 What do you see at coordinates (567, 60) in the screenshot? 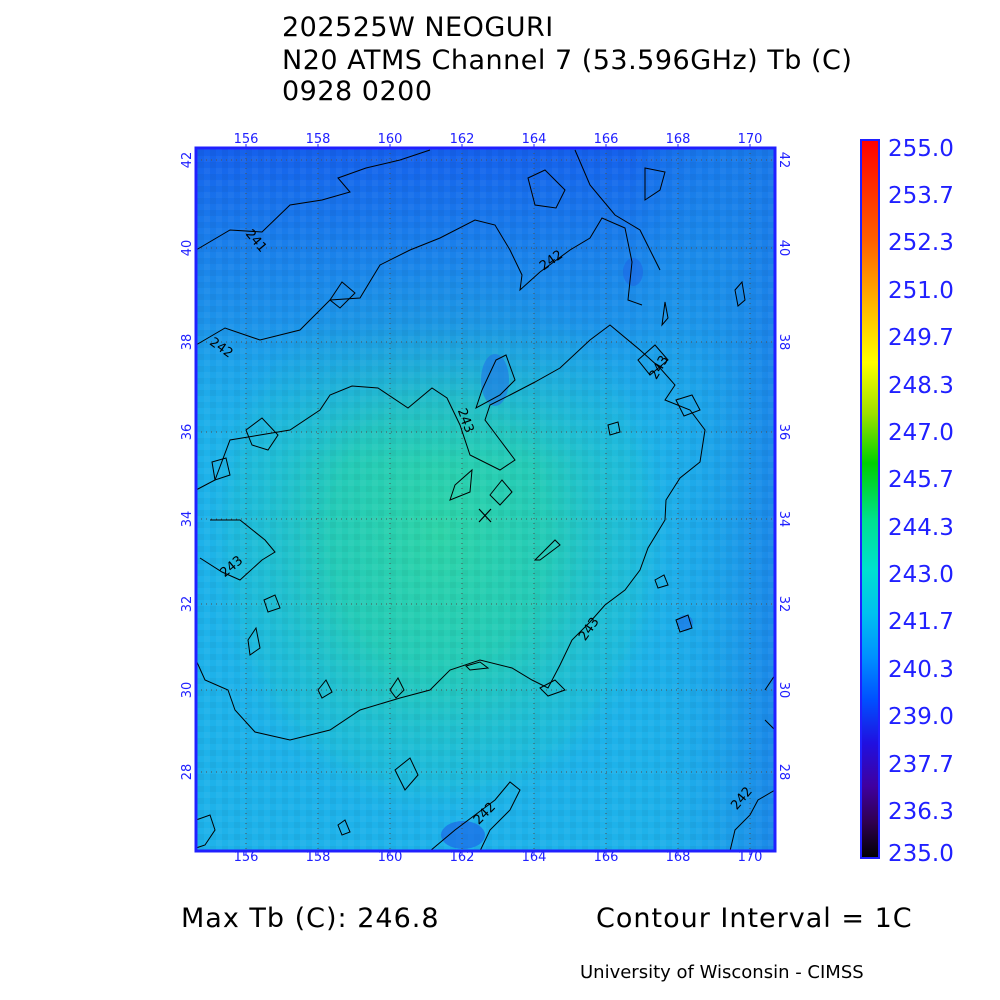
I see `image-subtitle: N20 ATMS Channel 7 (53.596GHz) Tb (C)` at bounding box center [567, 60].